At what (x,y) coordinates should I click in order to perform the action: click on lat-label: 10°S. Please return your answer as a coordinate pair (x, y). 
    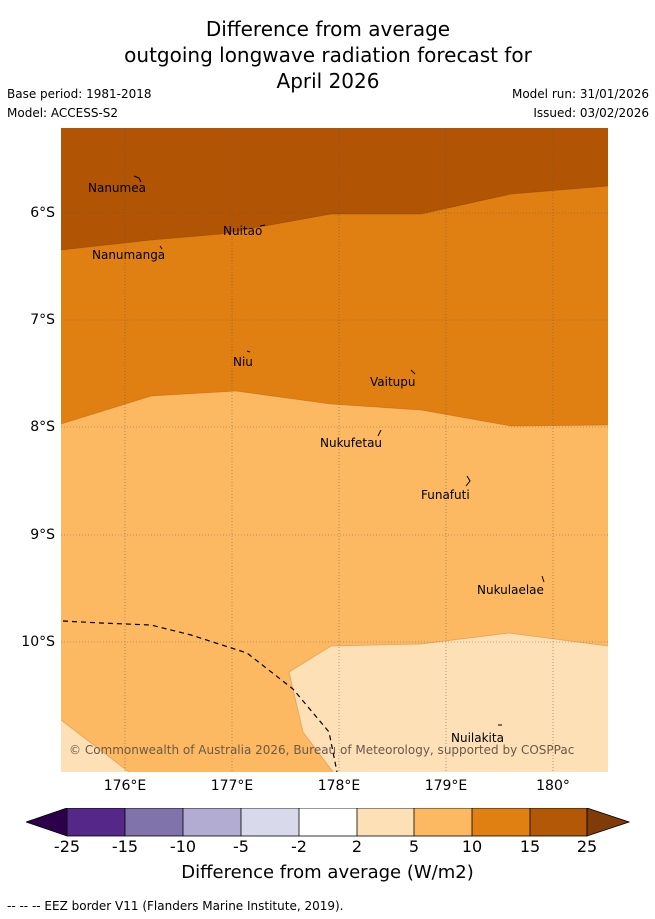
    Looking at the image, I should click on (38, 642).